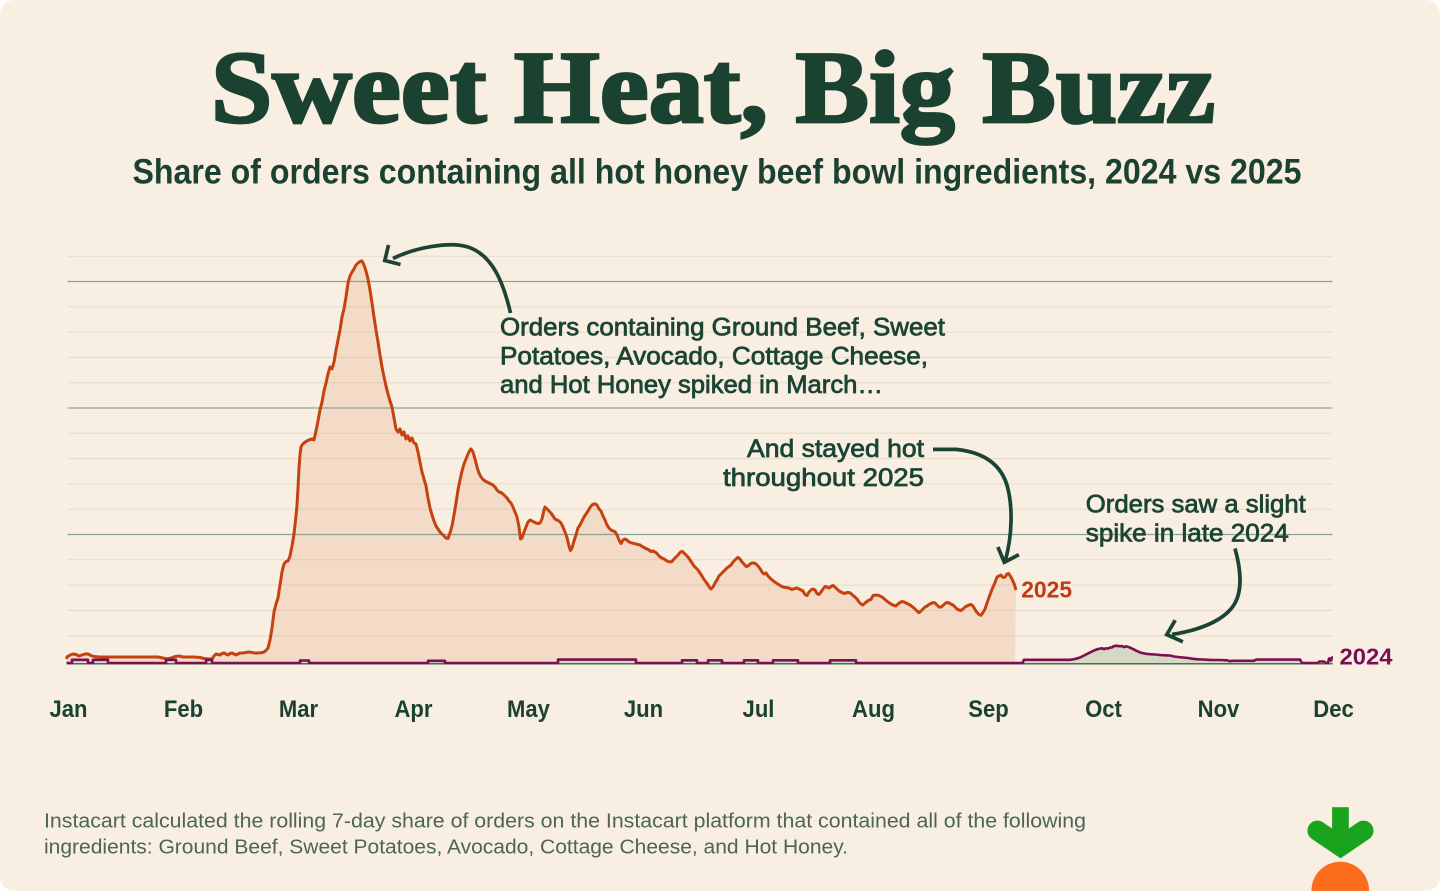 The height and width of the screenshot is (891, 1440). What do you see at coordinates (414, 709) in the screenshot?
I see `svg-text: Apr` at bounding box center [414, 709].